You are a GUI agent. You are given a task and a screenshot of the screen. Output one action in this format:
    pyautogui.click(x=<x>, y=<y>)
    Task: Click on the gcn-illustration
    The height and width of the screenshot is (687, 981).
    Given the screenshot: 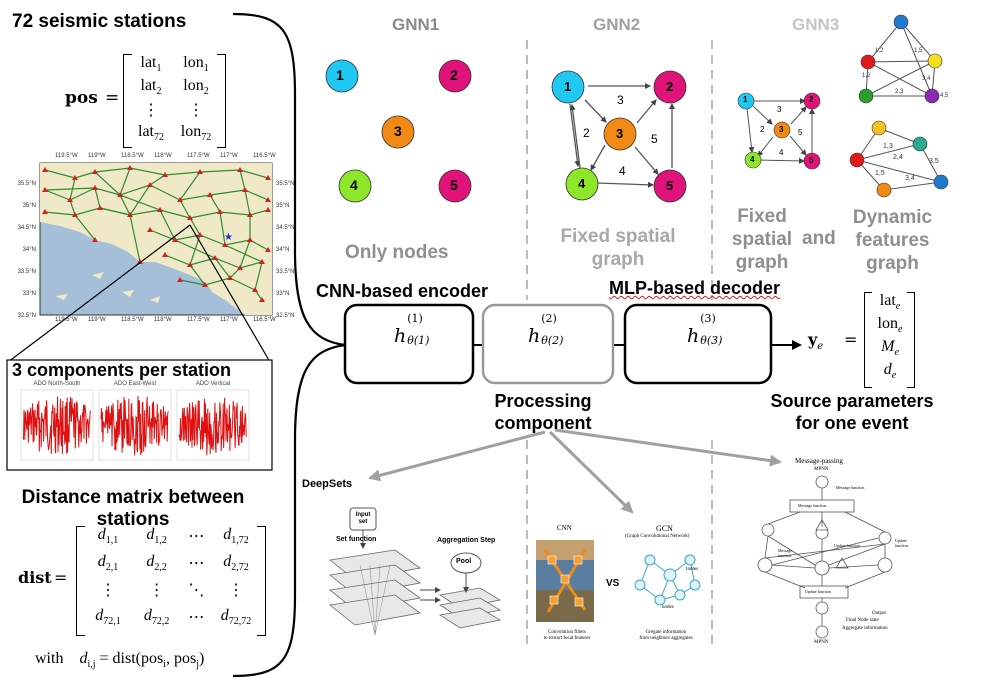 What is the action you would take?
    pyautogui.click(x=667, y=580)
    